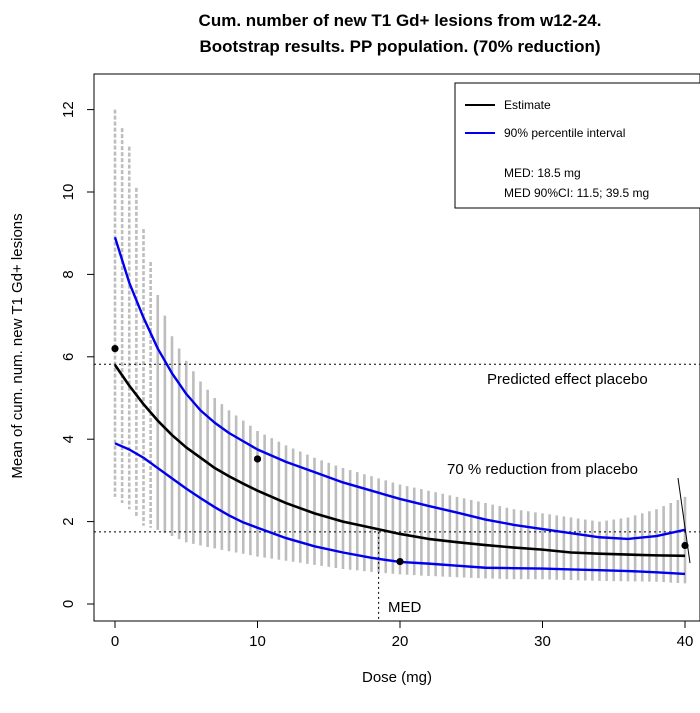 Image resolution: width=700 pixels, height=713 pixels. Describe the element at coordinates (115, 641) in the screenshot. I see `x-tick-label: 0` at that location.